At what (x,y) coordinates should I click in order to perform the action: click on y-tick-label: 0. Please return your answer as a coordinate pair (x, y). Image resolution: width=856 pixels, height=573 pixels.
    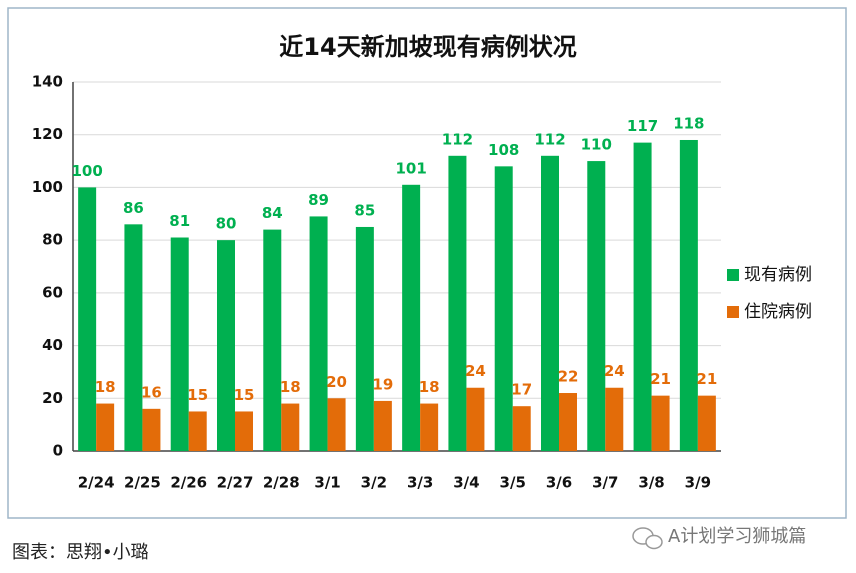
    Looking at the image, I should click on (58, 451).